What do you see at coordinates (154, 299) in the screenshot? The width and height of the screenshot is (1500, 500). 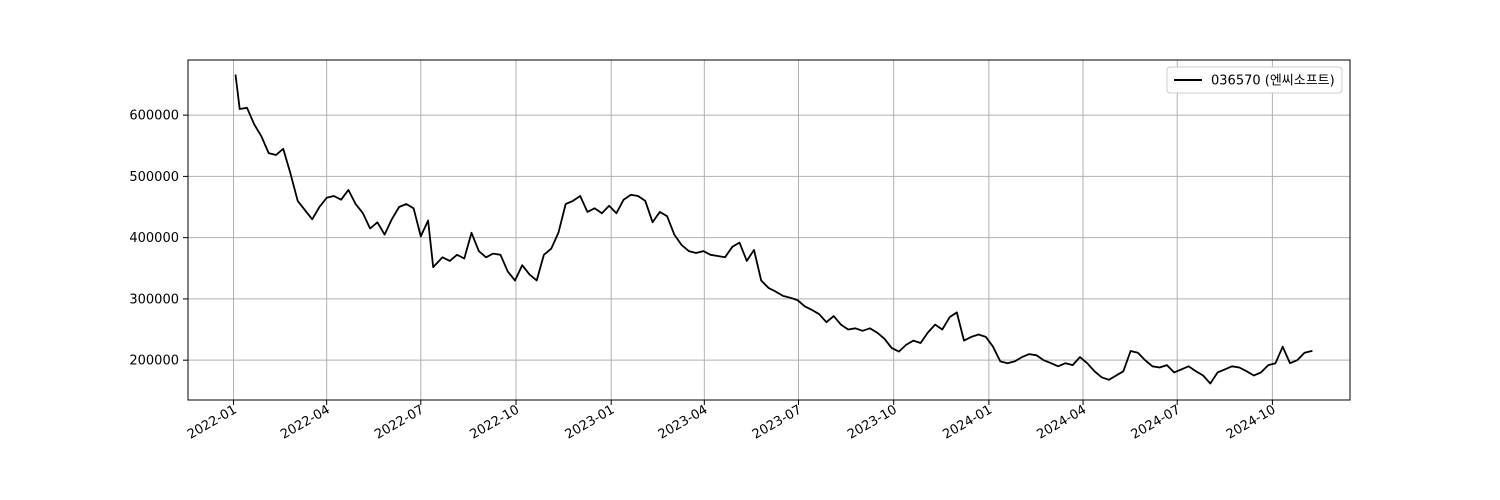 I see `y-tick-label: 300000` at bounding box center [154, 299].